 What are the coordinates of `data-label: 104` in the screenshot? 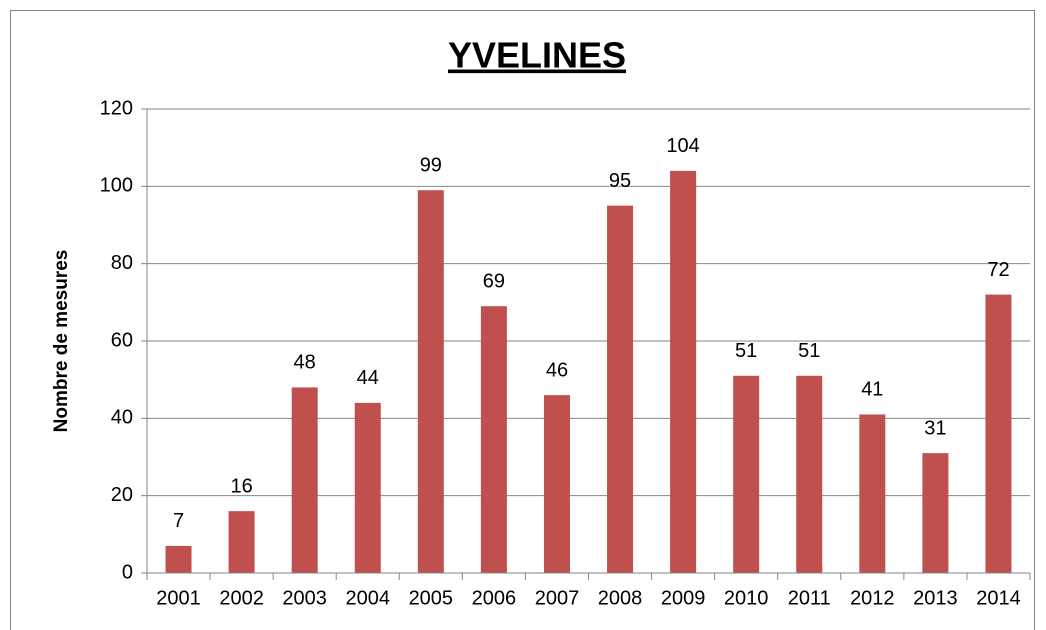 It's located at (682, 146).